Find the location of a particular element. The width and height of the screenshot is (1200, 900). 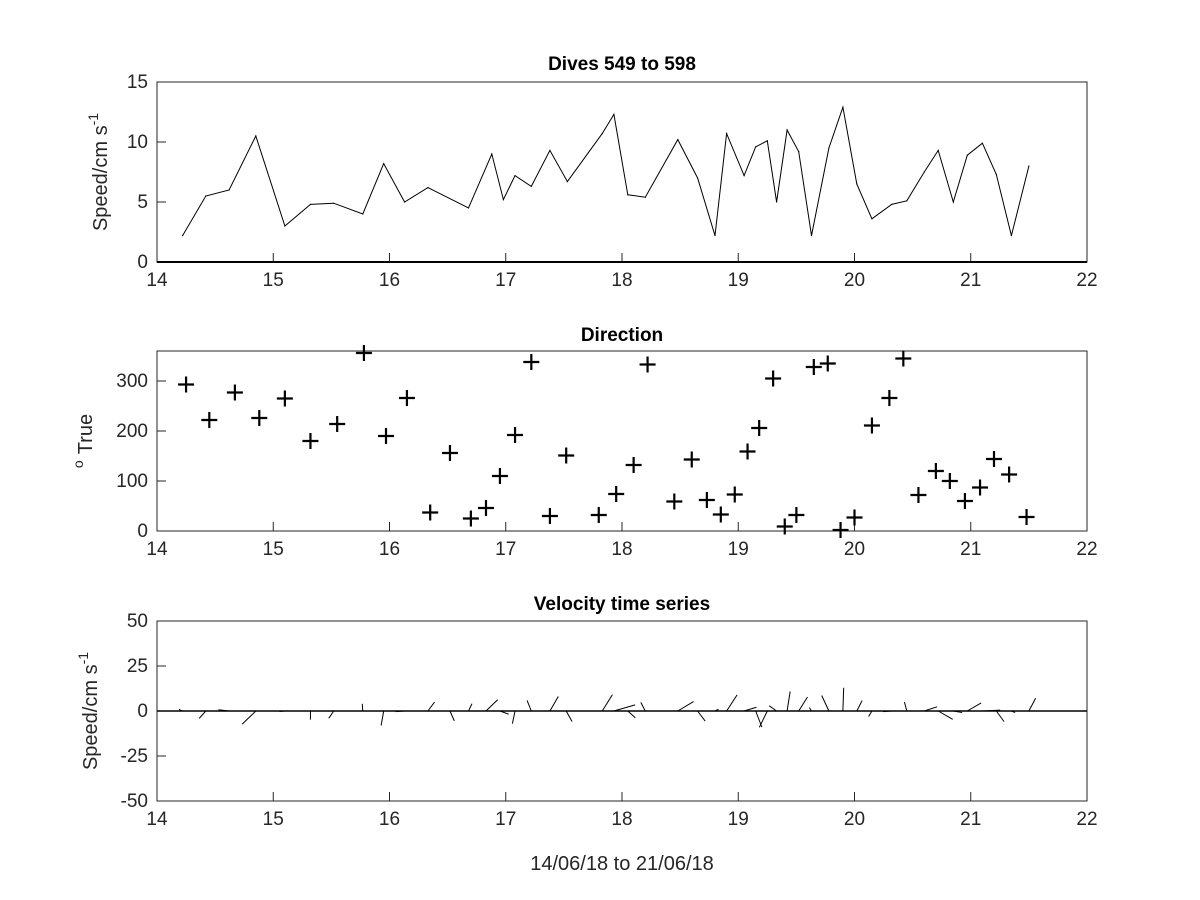

speed-x-tick-label: 18 is located at coordinates (621, 280).